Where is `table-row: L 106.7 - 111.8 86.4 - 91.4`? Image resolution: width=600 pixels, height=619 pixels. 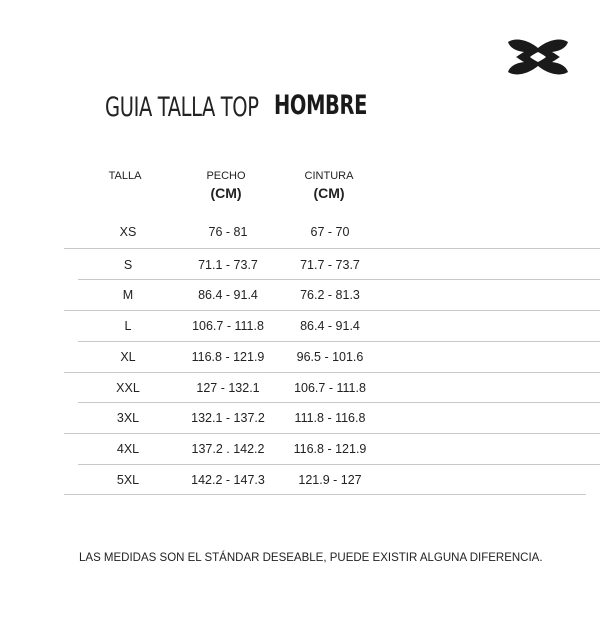
table-row: L 106.7 - 111.8 86.4 - 91.4 is located at coordinates (300, 329).